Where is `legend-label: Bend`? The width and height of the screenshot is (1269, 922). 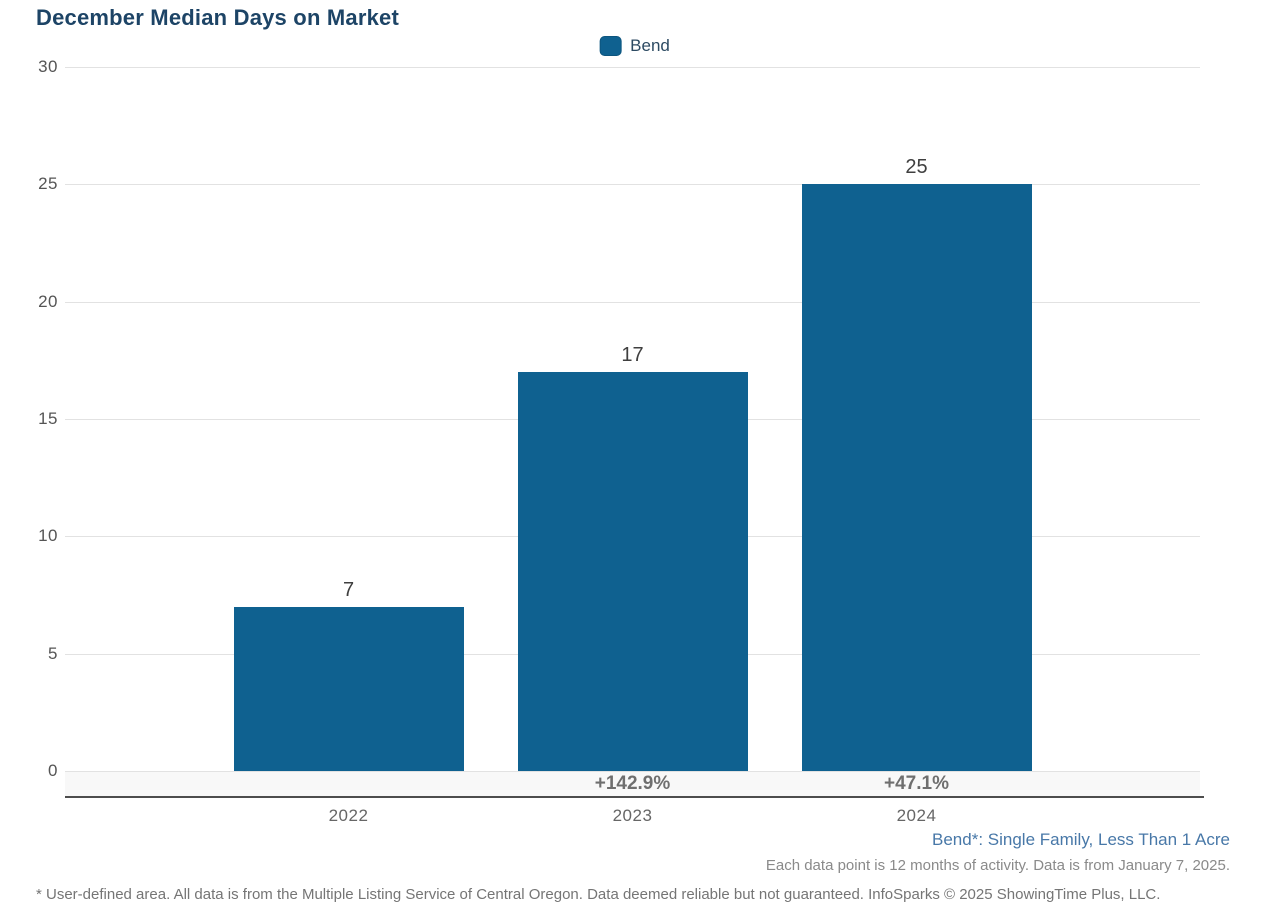
legend-label: Bend is located at coordinates (650, 45).